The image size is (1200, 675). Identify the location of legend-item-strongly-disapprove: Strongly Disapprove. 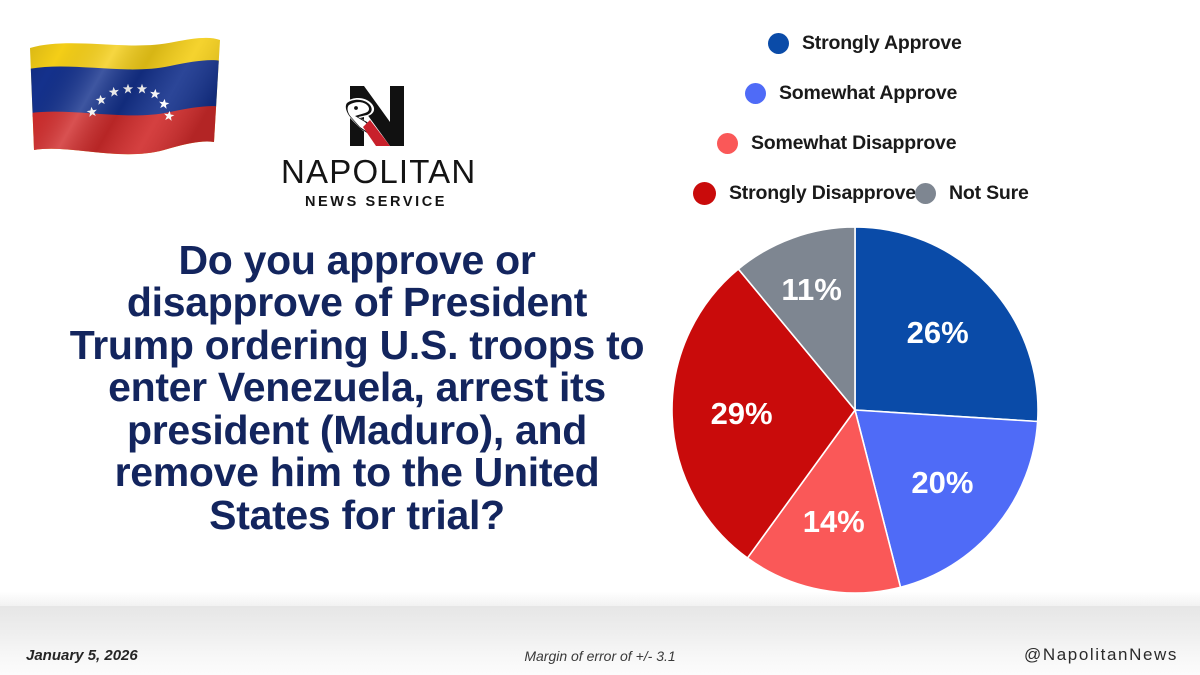
(804, 193).